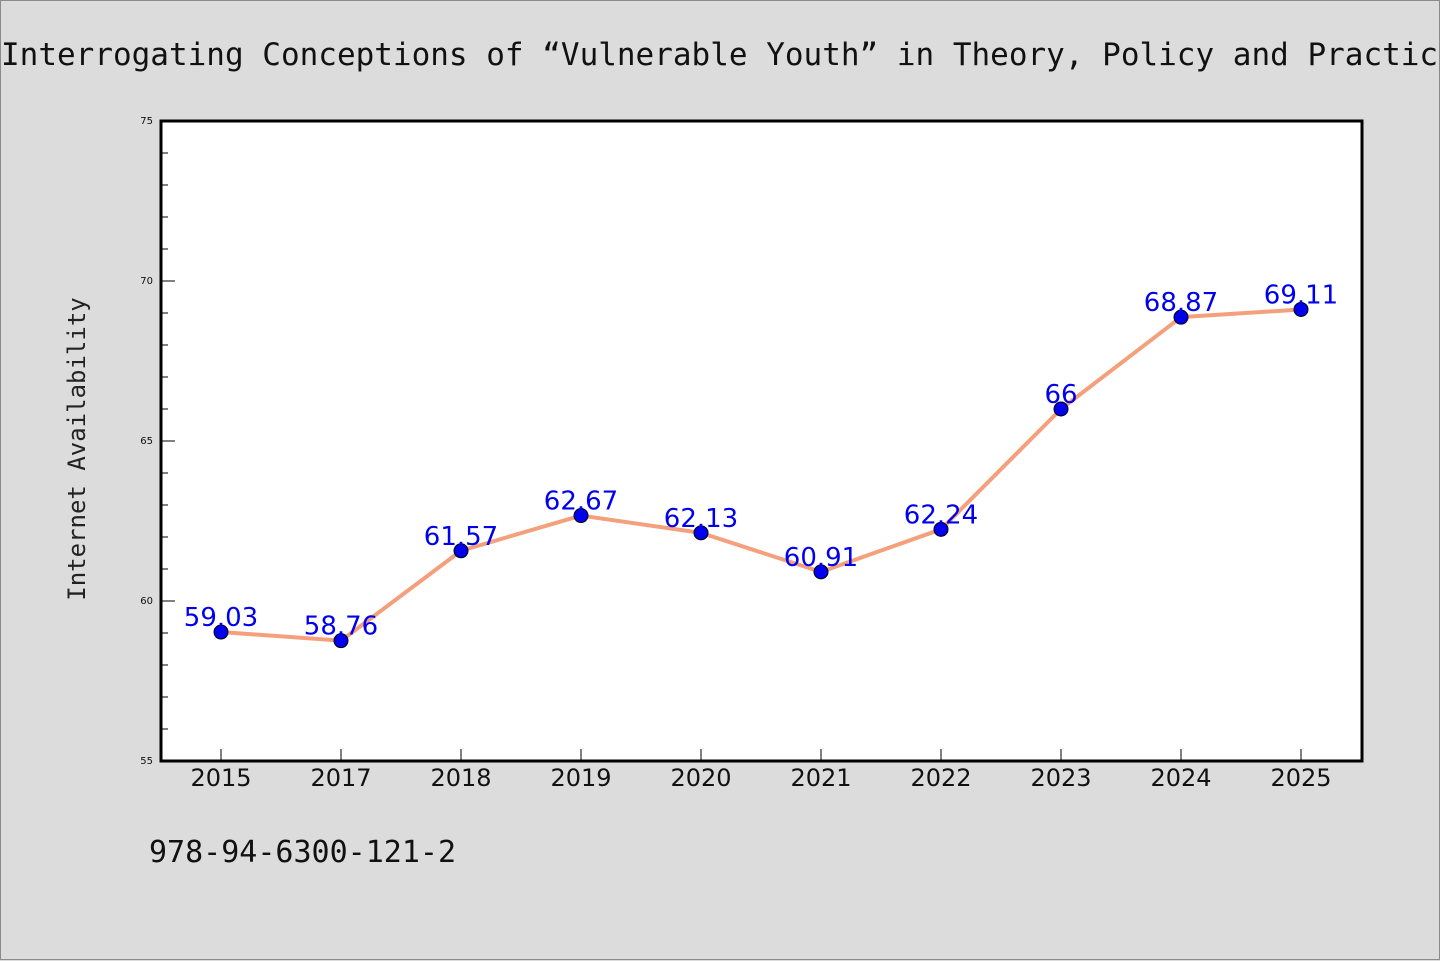 This screenshot has height=961, width=1440. What do you see at coordinates (1301, 295) in the screenshot?
I see `data-label: 69.11` at bounding box center [1301, 295].